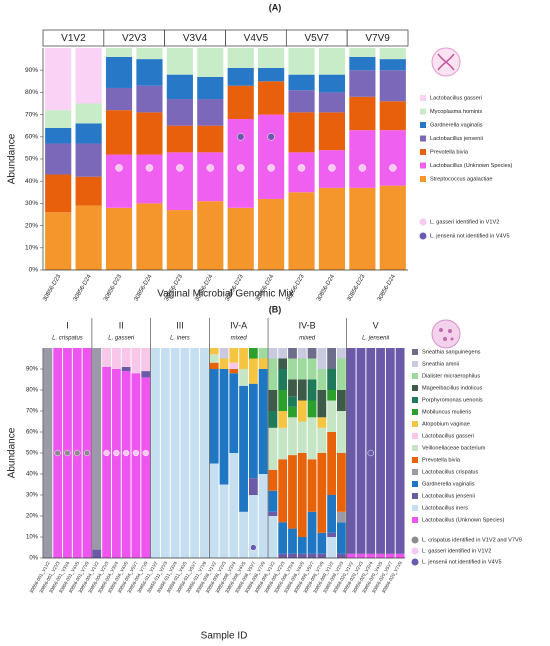 This screenshot has width=550, height=646. What do you see at coordinates (180, 325) in the screenshot?
I see `group-label: III` at bounding box center [180, 325].